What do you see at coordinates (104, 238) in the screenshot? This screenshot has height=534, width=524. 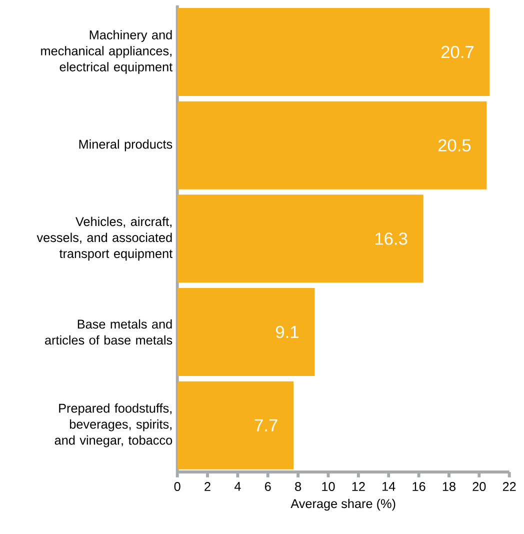 I see `y-tick-label: Vehicles, aircraft, vessels, and associated transport equipment` at bounding box center [104, 238].